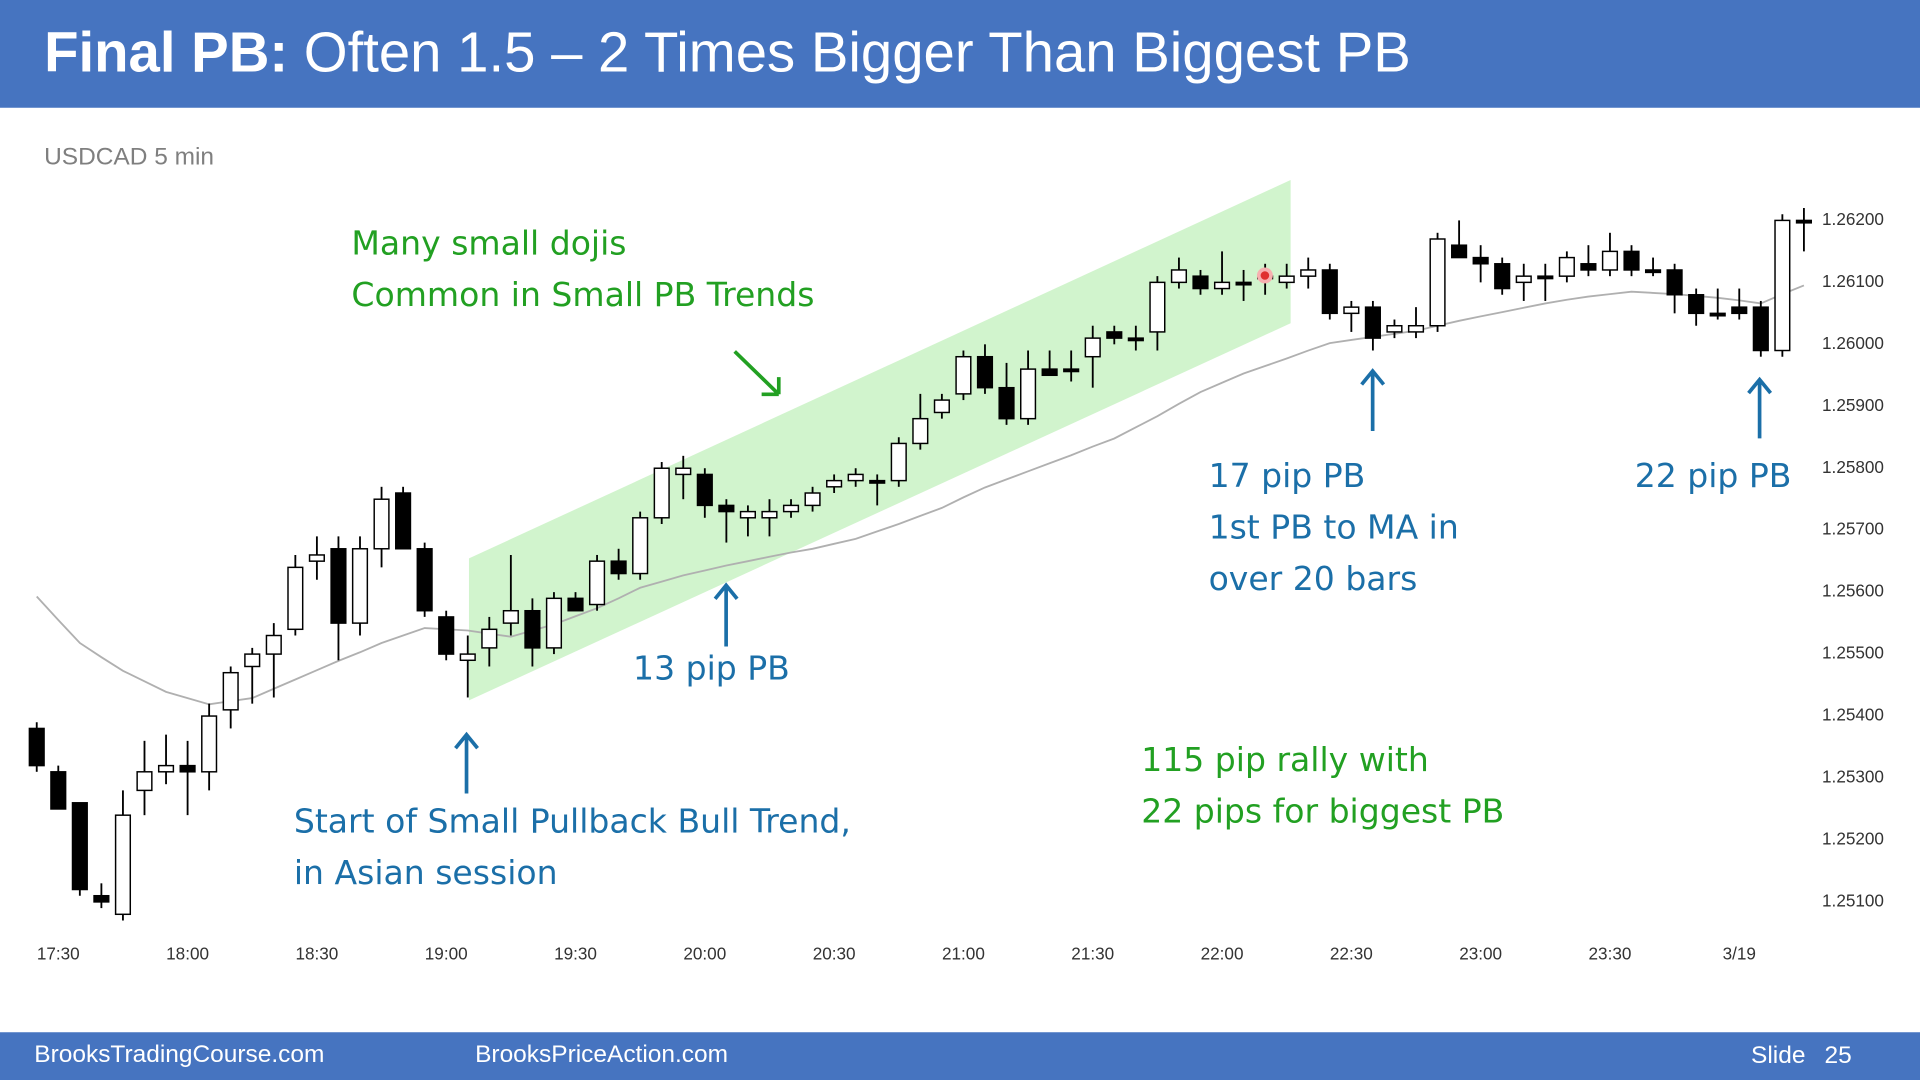 This screenshot has width=1920, height=1080. Describe the element at coordinates (601, 1054) in the screenshot. I see `footer-center: BrooksPriceAction.com` at that location.